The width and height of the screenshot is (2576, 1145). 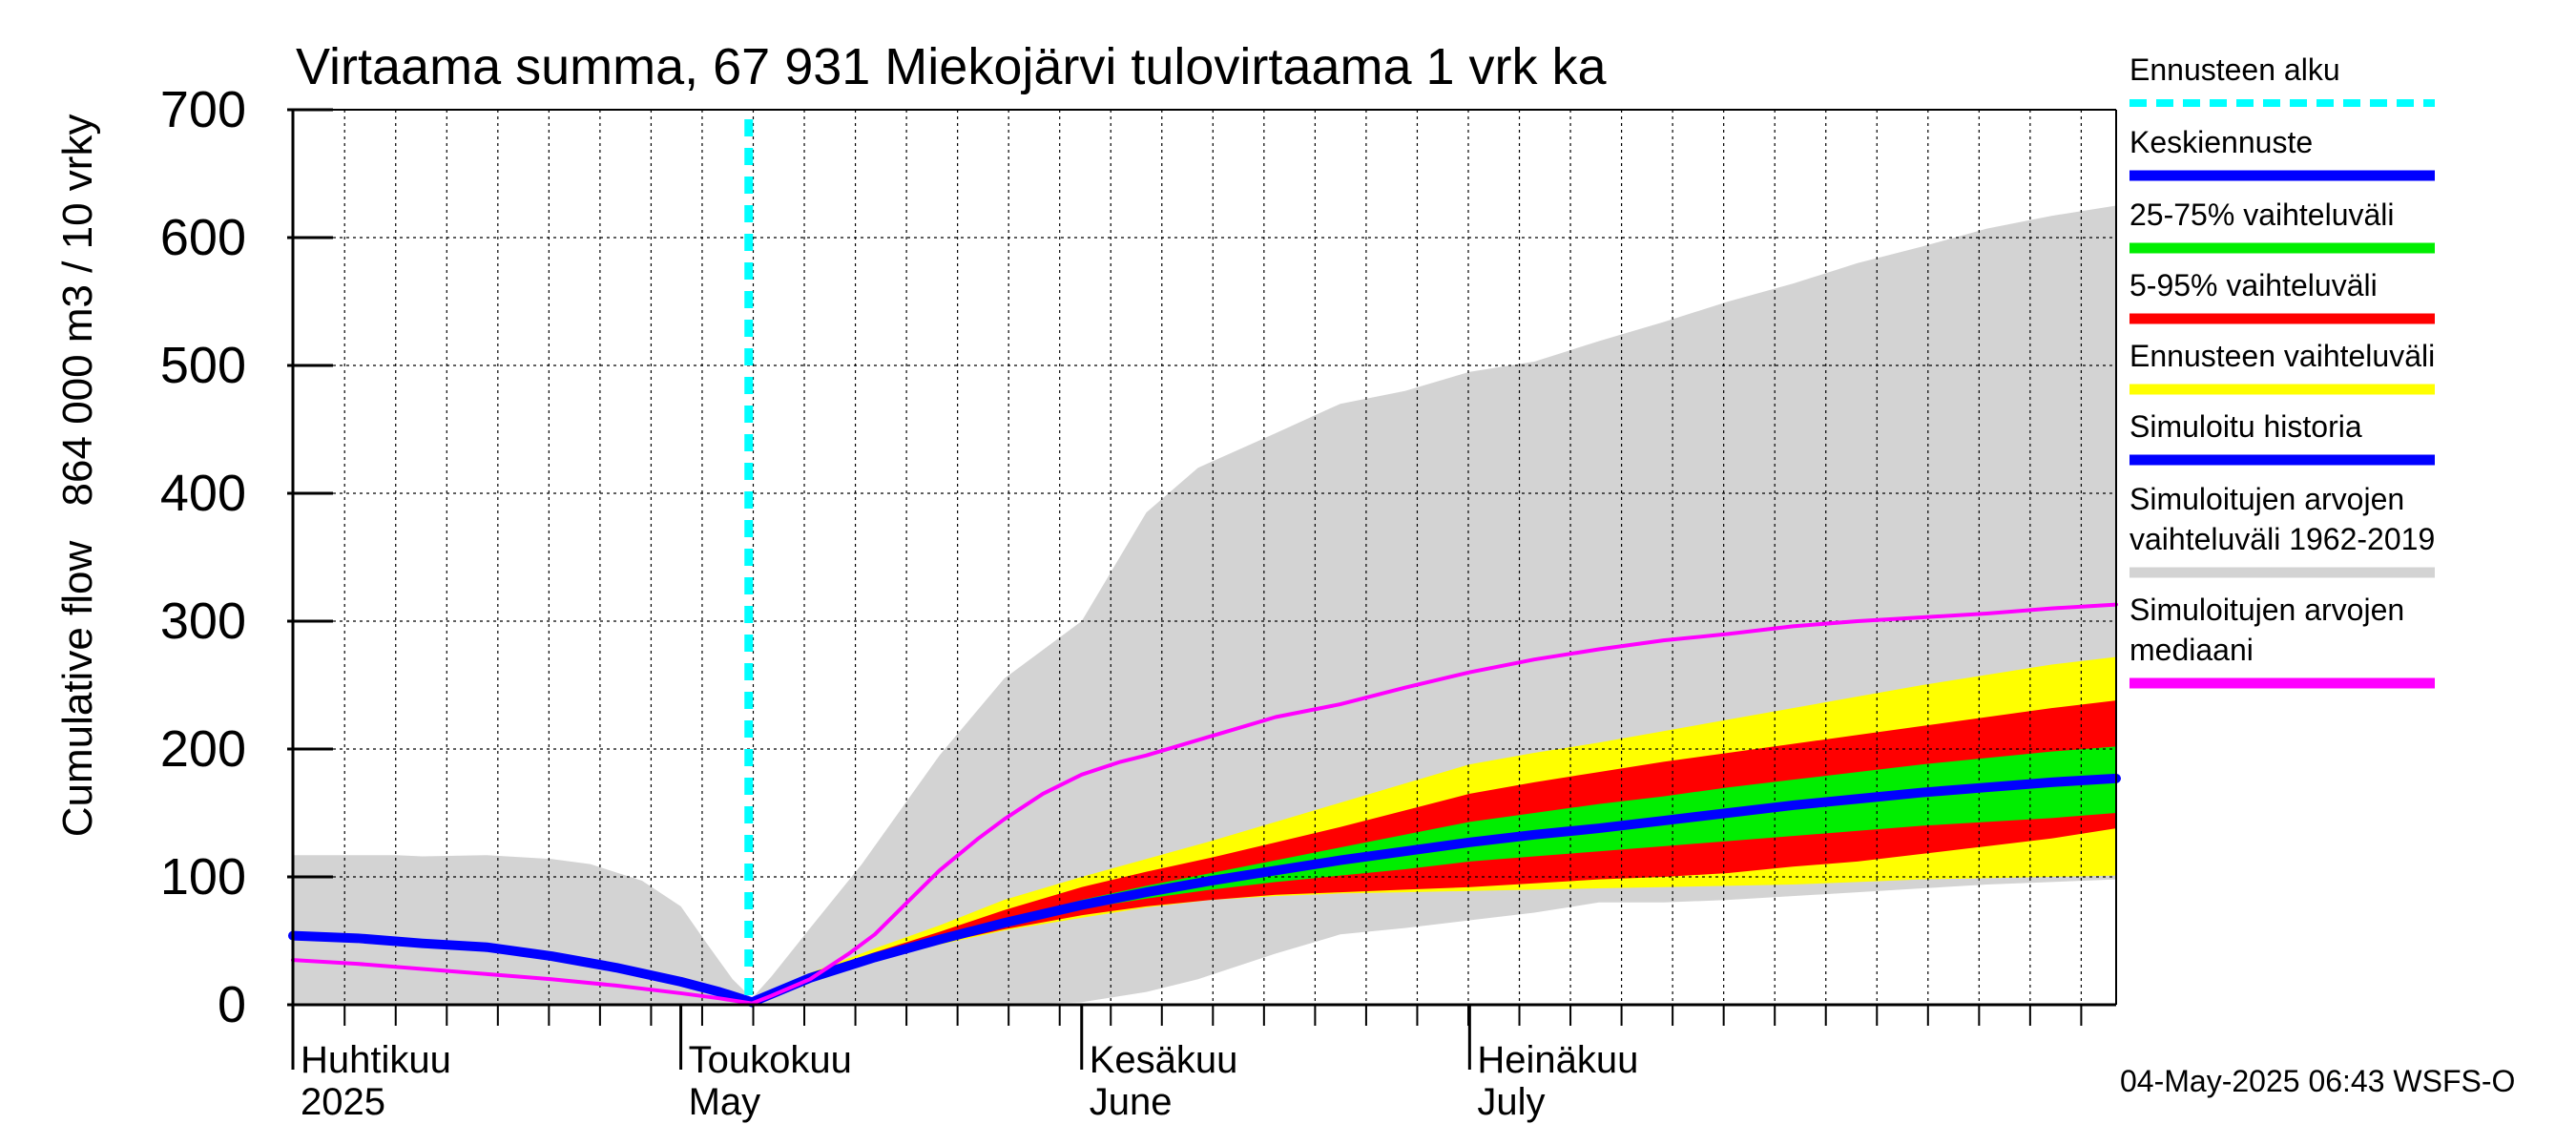 What do you see at coordinates (725, 1102) in the screenshot?
I see `month-sublabel: May` at bounding box center [725, 1102].